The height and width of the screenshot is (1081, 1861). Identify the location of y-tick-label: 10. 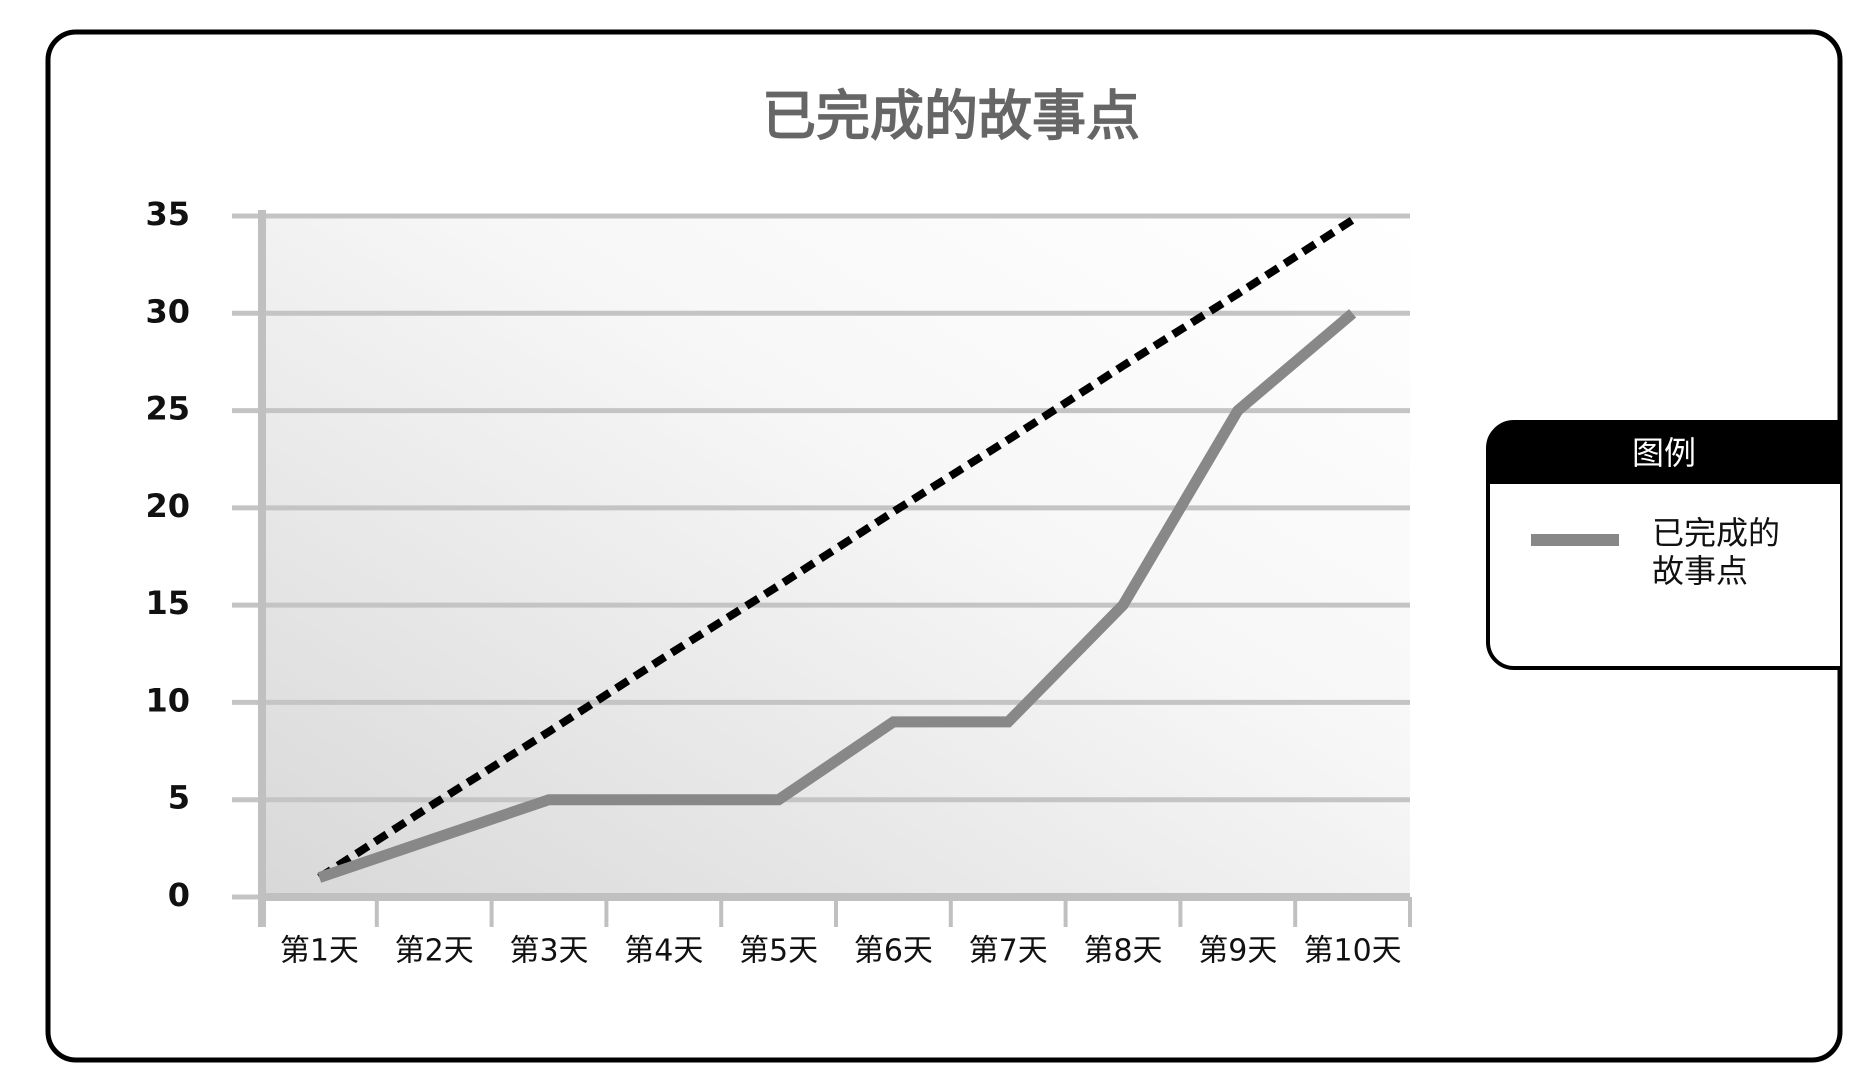
(167, 700).